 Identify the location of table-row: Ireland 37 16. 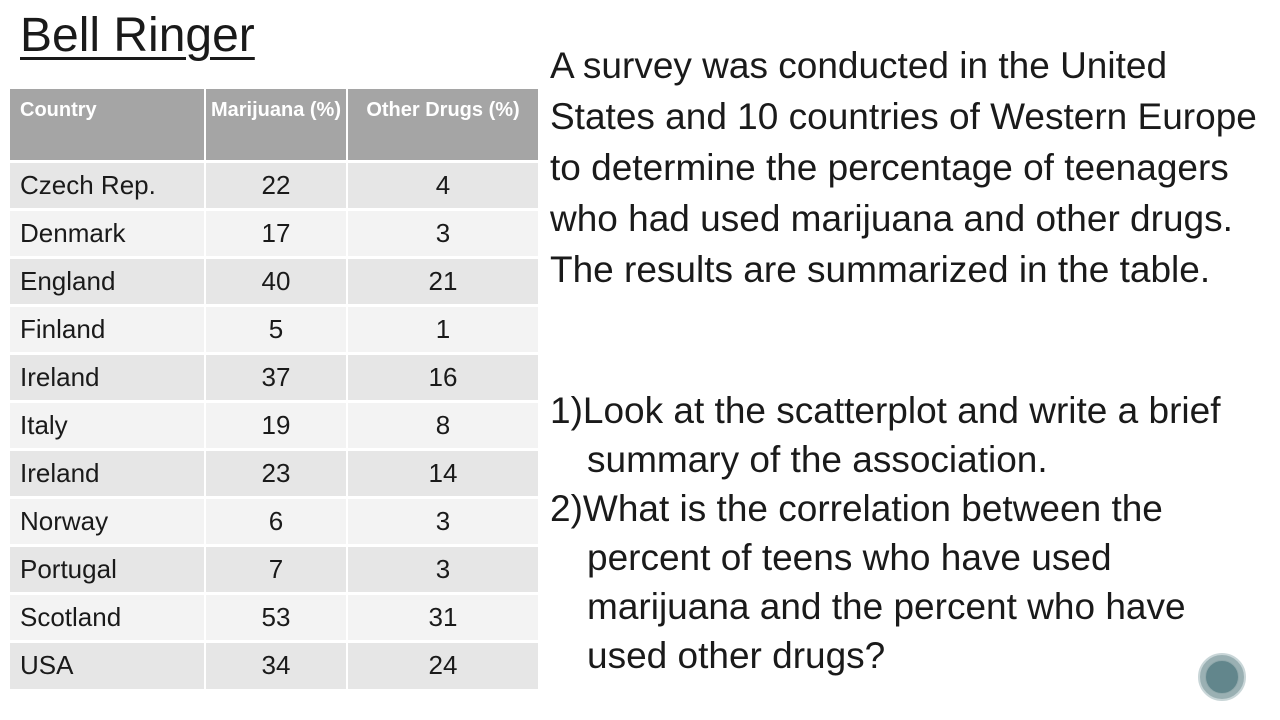
(274, 376).